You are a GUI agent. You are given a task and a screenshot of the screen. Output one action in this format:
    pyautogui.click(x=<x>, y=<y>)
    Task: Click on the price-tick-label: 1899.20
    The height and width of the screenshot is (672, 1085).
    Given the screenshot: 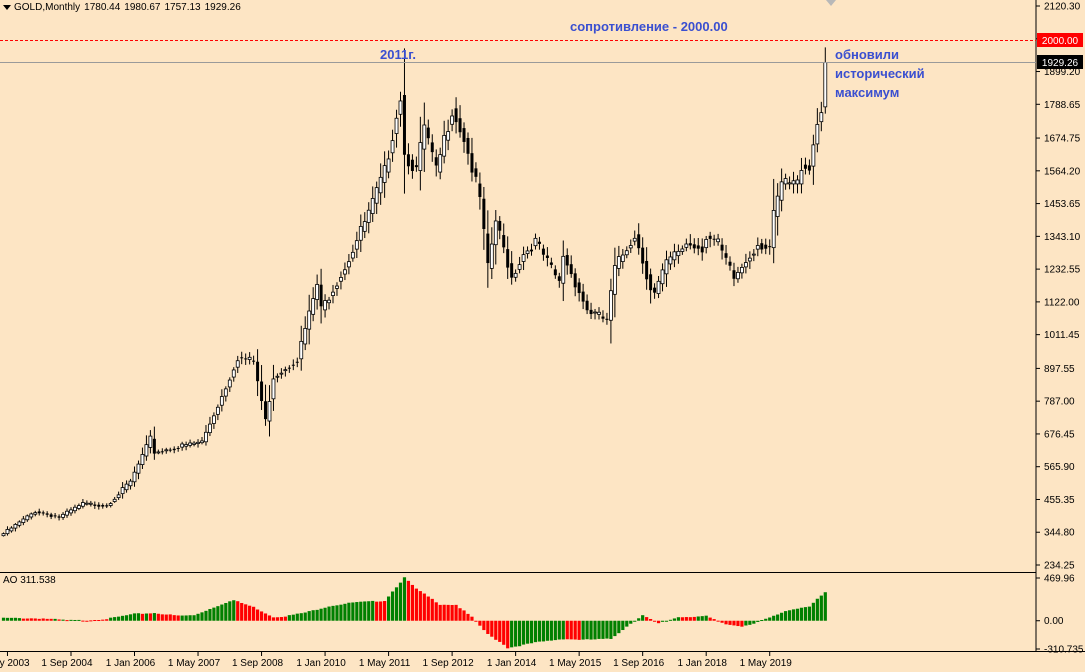 What is the action you would take?
    pyautogui.click(x=1062, y=72)
    